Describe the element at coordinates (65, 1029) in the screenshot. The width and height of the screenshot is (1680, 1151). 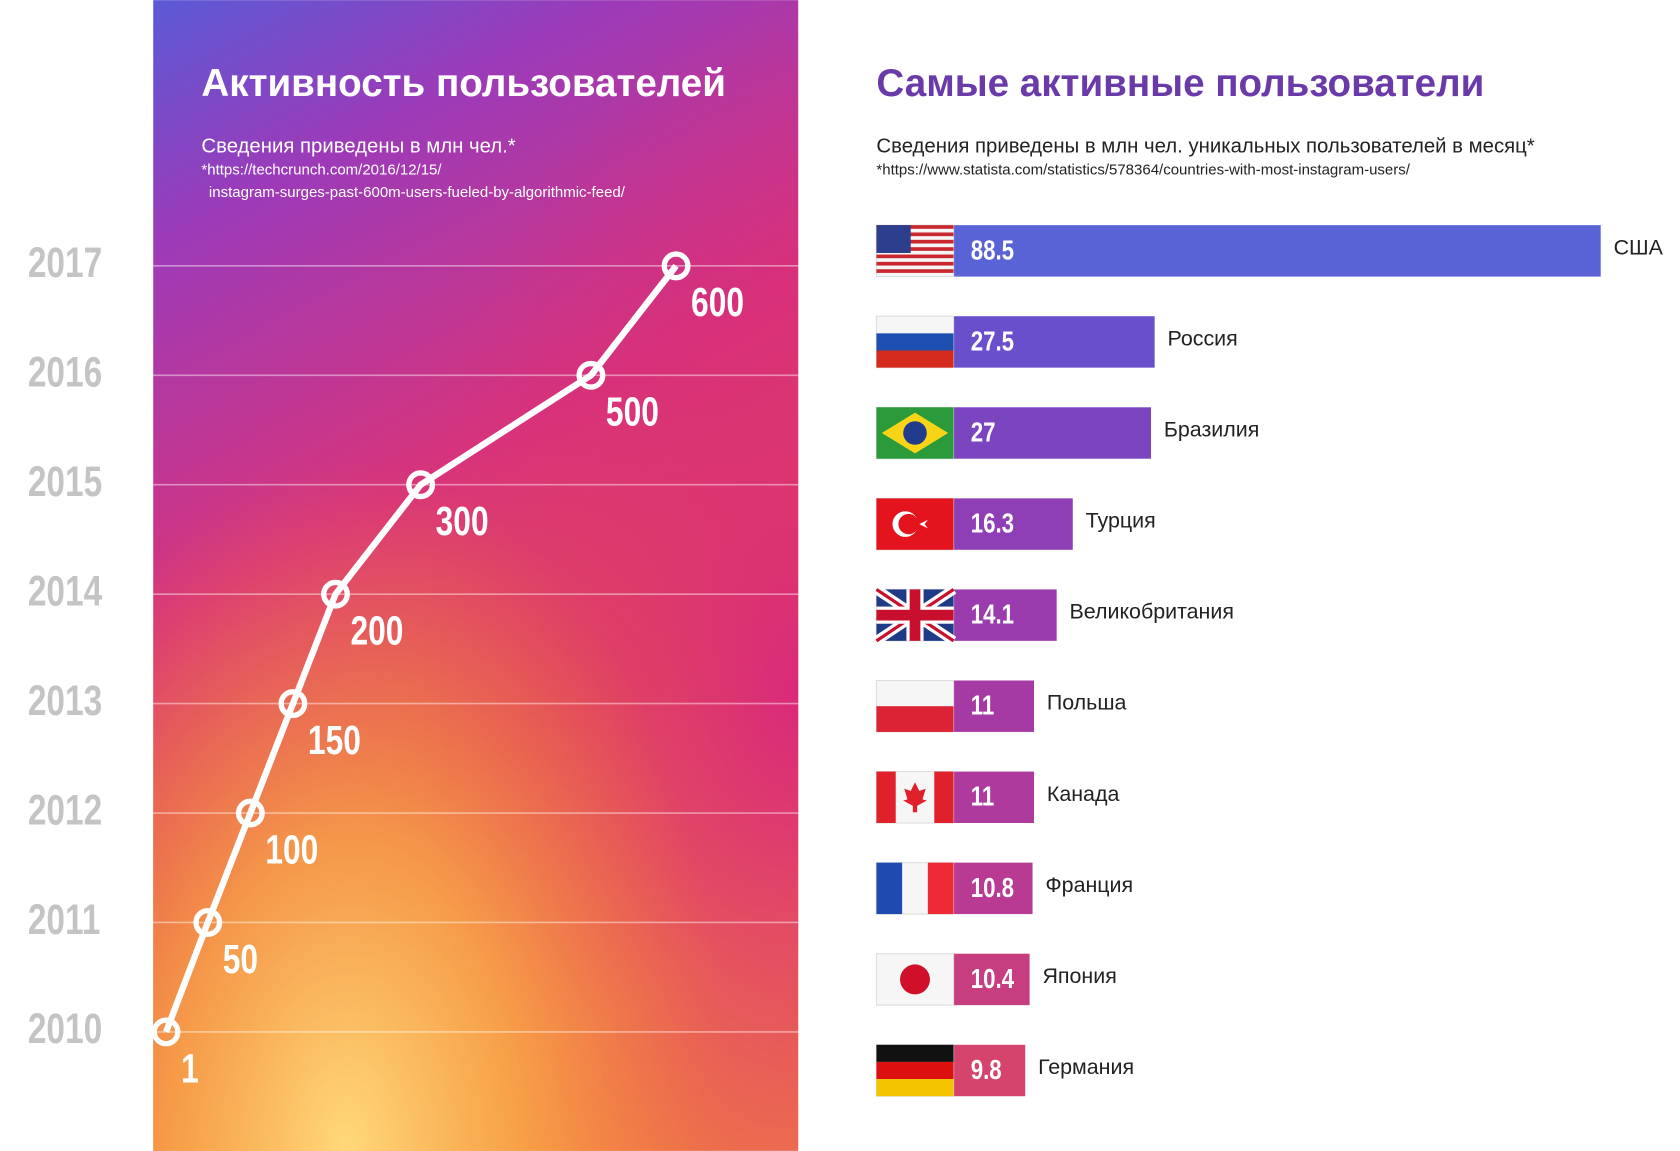
I see `y-tick-label: 2010` at that location.